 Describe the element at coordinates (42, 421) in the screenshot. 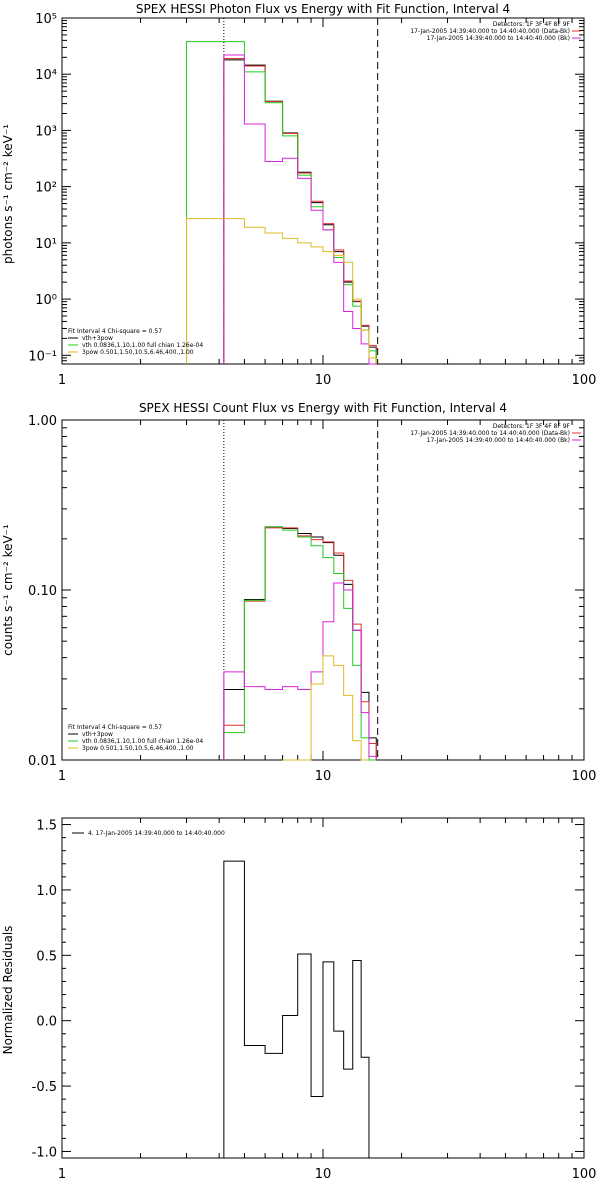

I see `y-tick-label: 1.00` at that location.